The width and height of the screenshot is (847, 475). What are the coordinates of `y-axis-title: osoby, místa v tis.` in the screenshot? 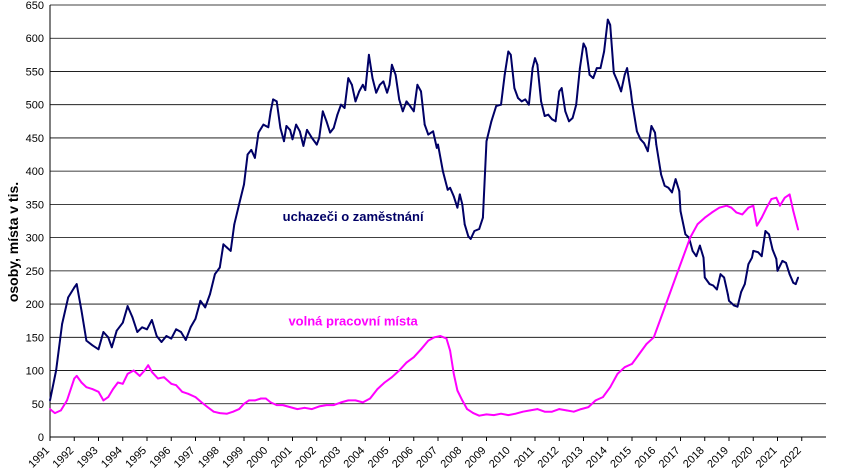 It's located at (13, 242).